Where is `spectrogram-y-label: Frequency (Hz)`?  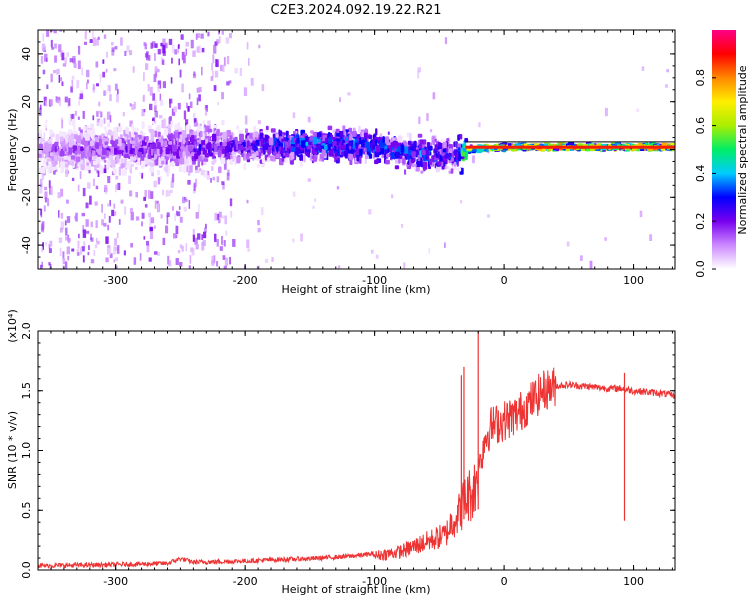 spectrogram-y-label: Frequency (Hz) is located at coordinates (12, 150).